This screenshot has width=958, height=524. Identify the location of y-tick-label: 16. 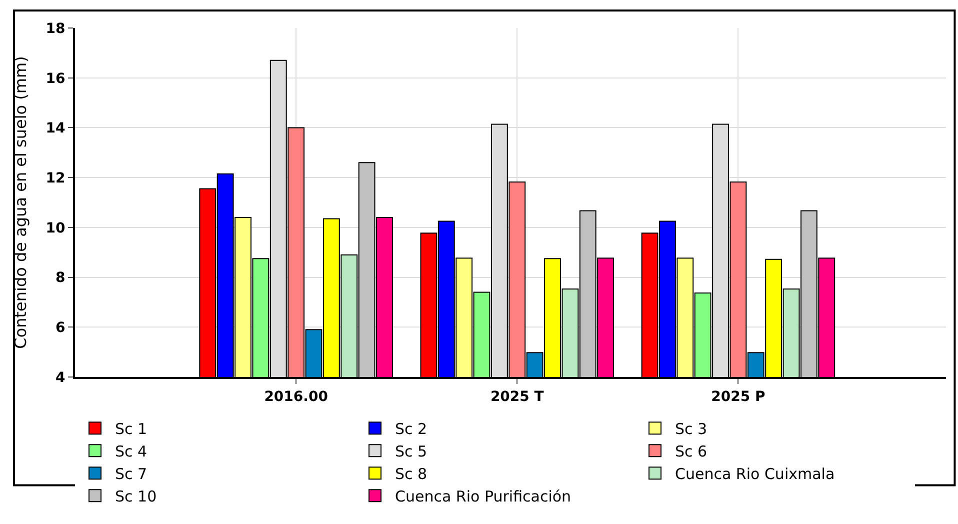
(56, 78).